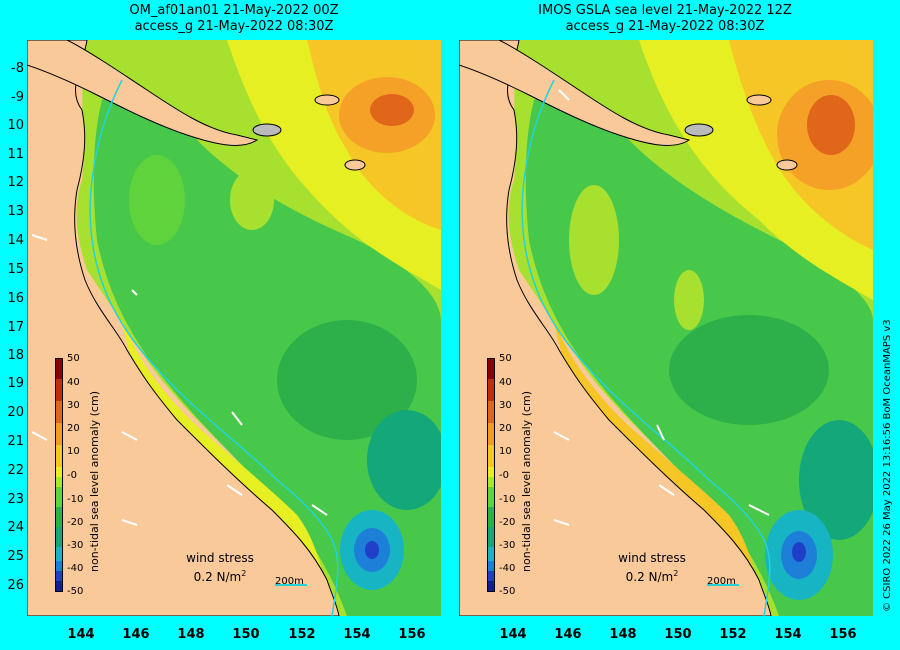 The image size is (900, 650). Describe the element at coordinates (17, 97) in the screenshot. I see `lat-tick: -9` at that location.